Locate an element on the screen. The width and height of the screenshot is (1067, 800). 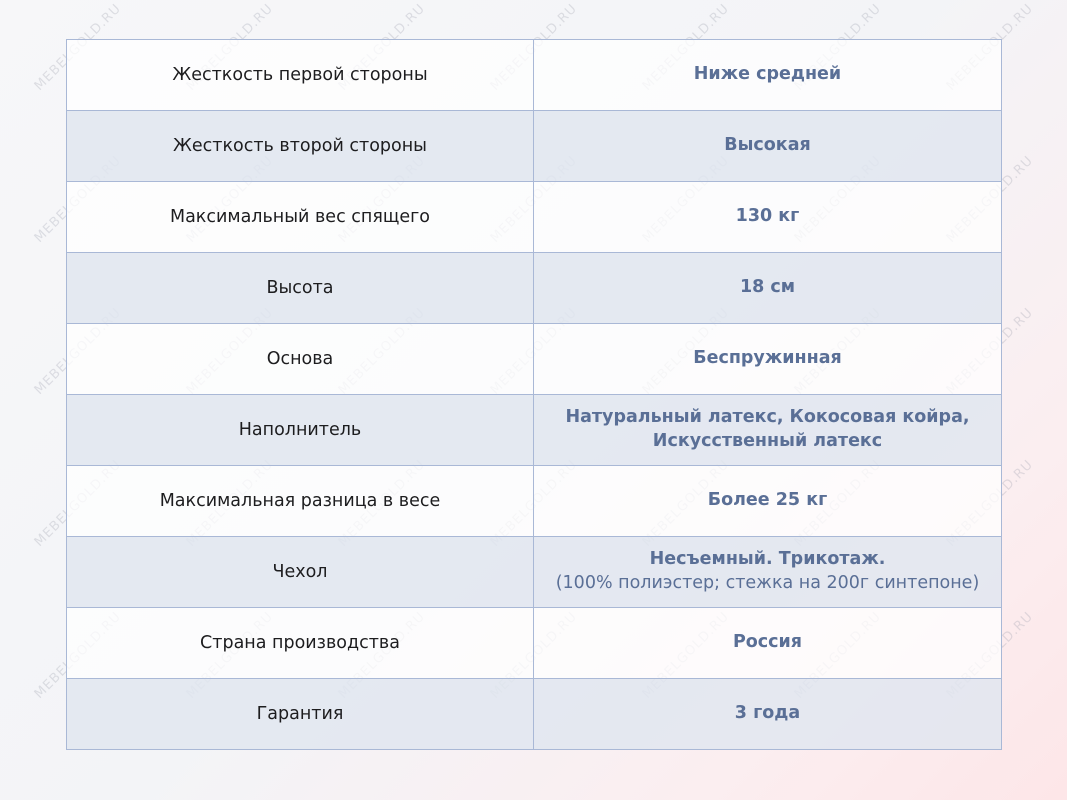
spec-value-text: 3 года is located at coordinates (767, 713).